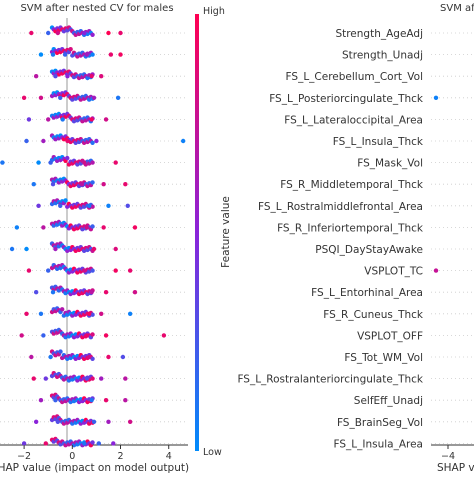 The image size is (474, 478). I want to click on feature-label: FS_L_Rostralanteriorcingulate_Thck, so click(330, 380).